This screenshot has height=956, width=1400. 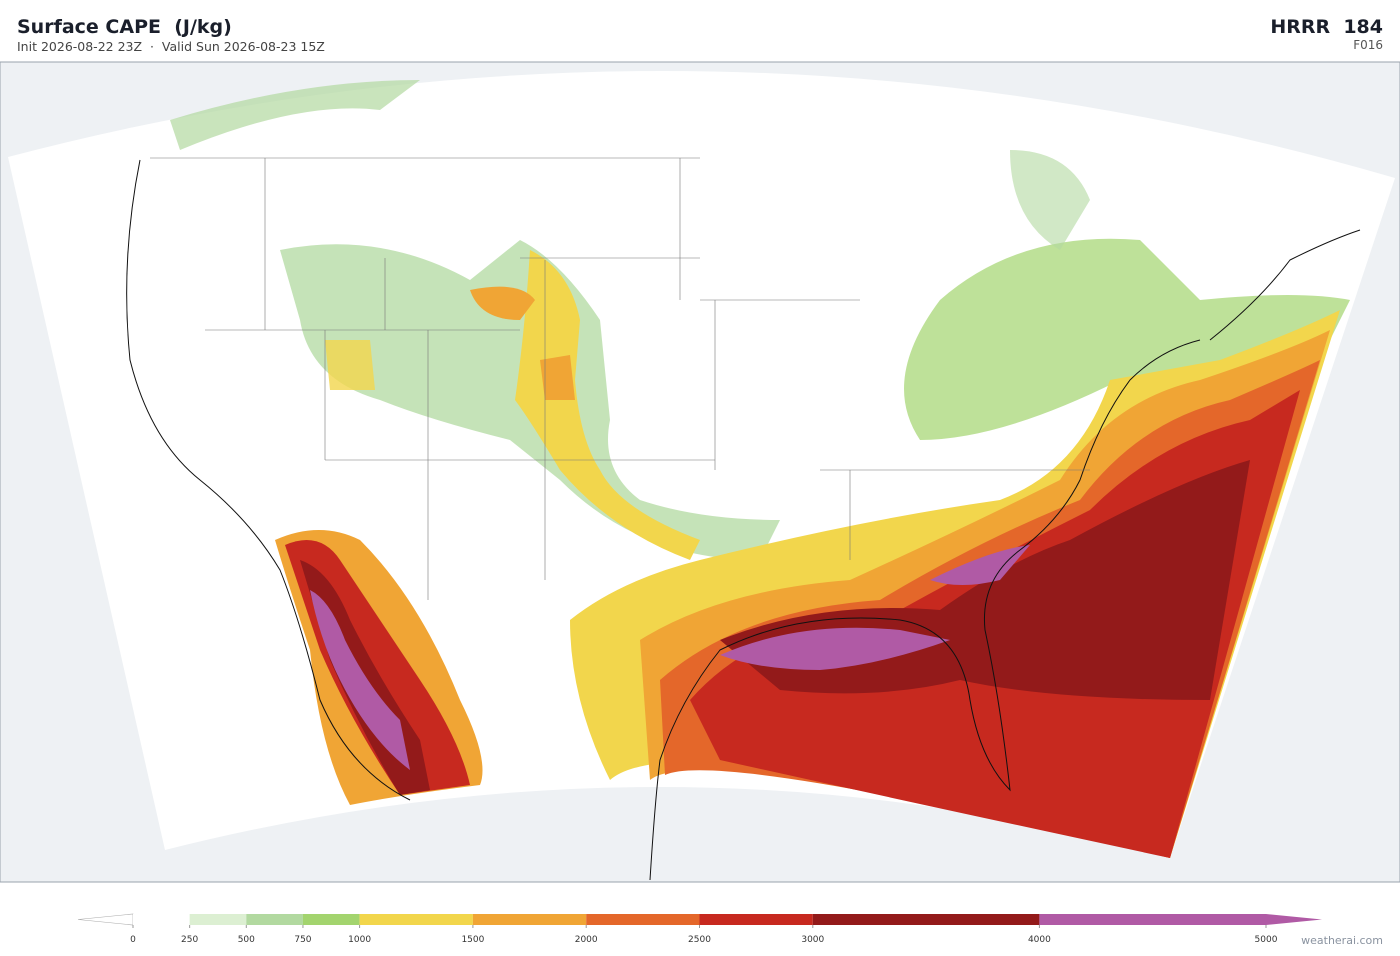 What do you see at coordinates (586, 940) in the screenshot?
I see `colorbar-tick-label: 2000` at bounding box center [586, 940].